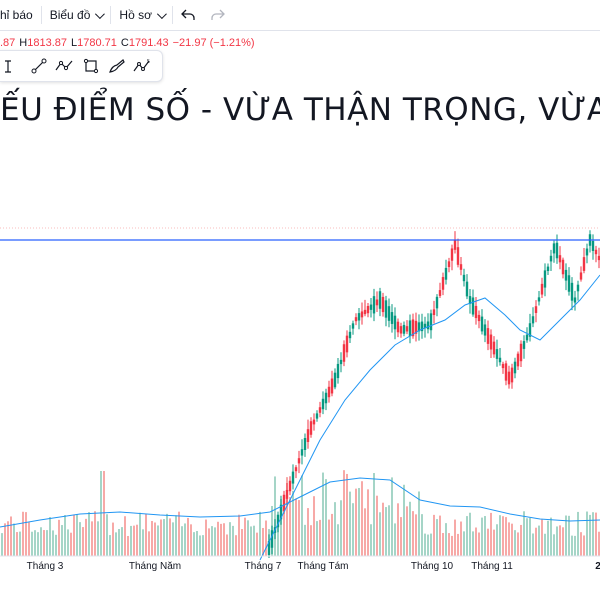 The width and height of the screenshot is (600, 600). I want to click on high-key: H, so click(23, 43).